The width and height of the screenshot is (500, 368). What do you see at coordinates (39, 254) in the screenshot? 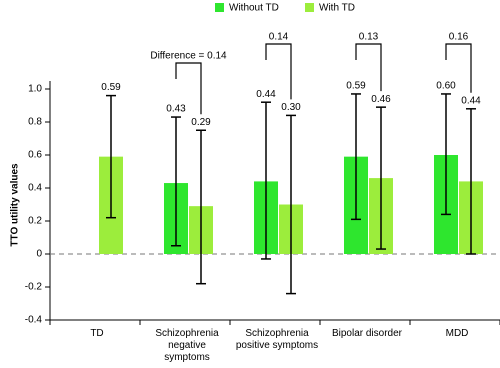
I see `y-tick-label: 0` at bounding box center [39, 254].